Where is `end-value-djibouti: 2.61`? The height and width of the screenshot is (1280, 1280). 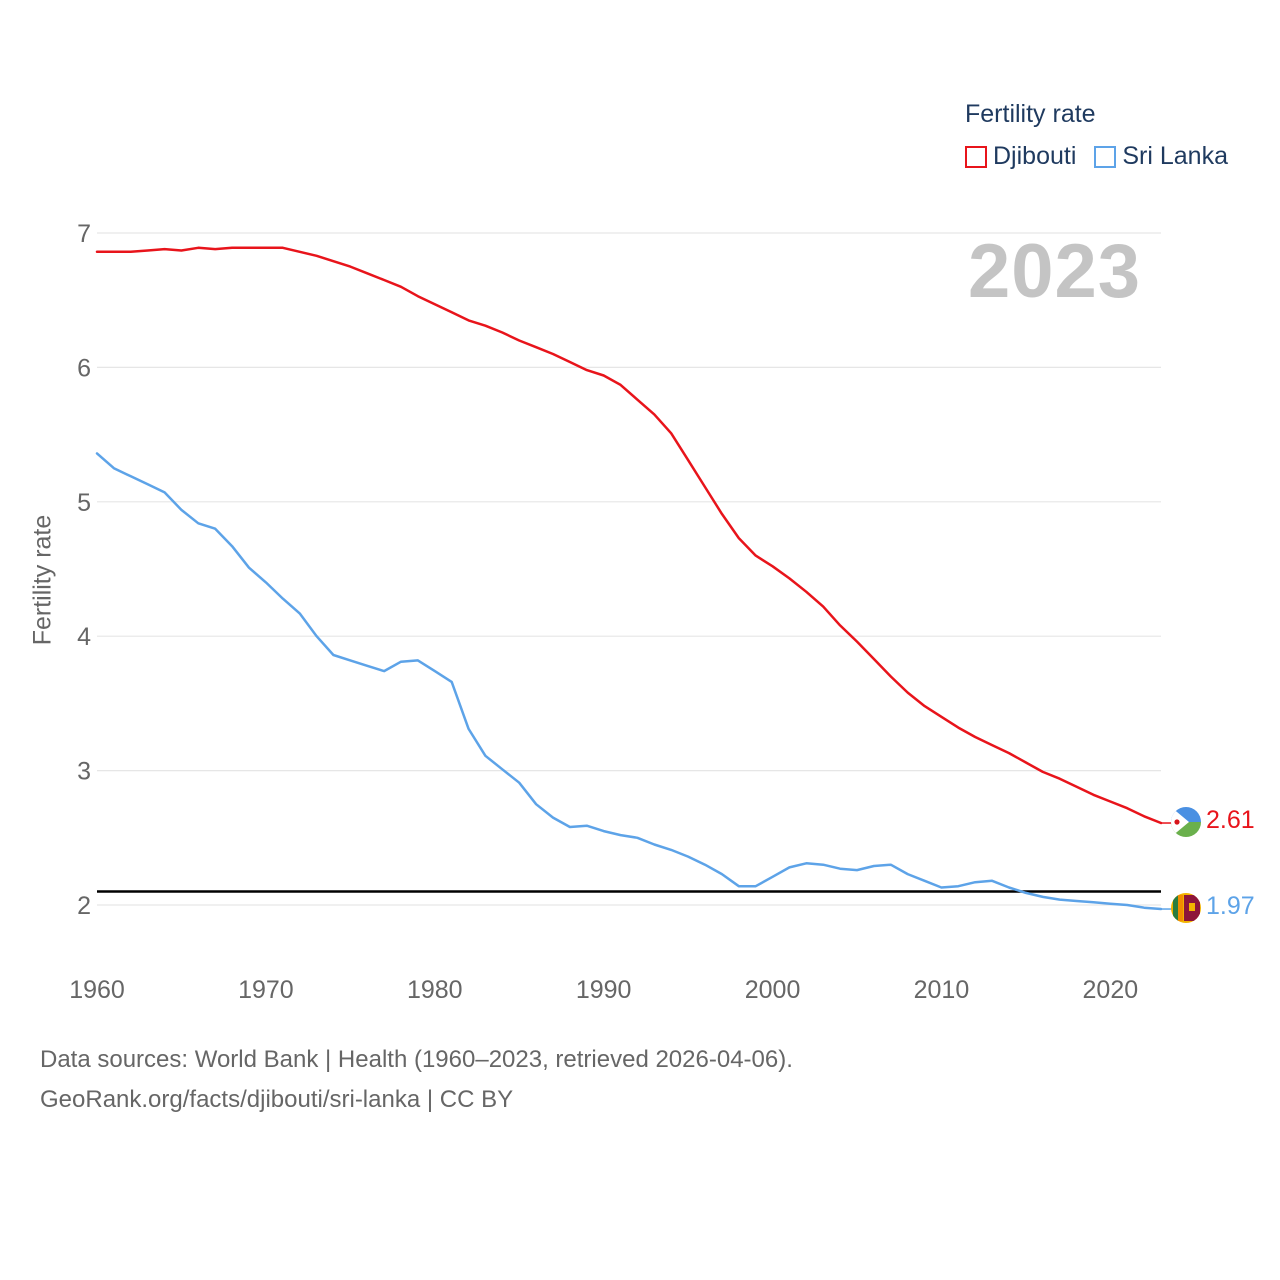
end-value-djibouti: 2.61 is located at coordinates (1230, 820).